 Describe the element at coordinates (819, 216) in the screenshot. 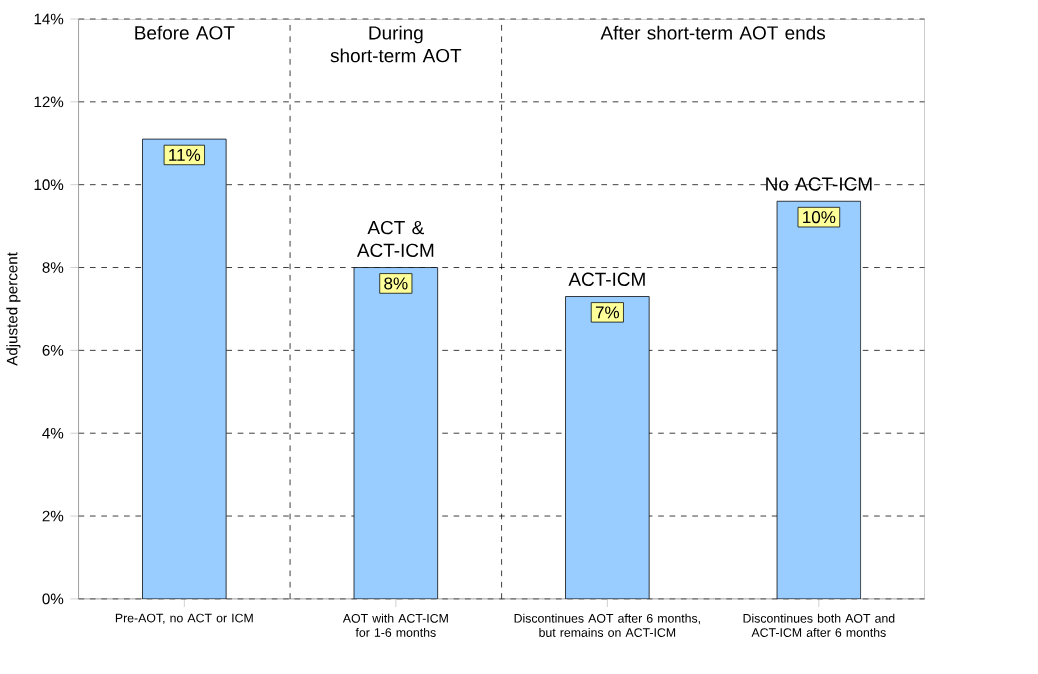

I see `data-label: 10%` at that location.